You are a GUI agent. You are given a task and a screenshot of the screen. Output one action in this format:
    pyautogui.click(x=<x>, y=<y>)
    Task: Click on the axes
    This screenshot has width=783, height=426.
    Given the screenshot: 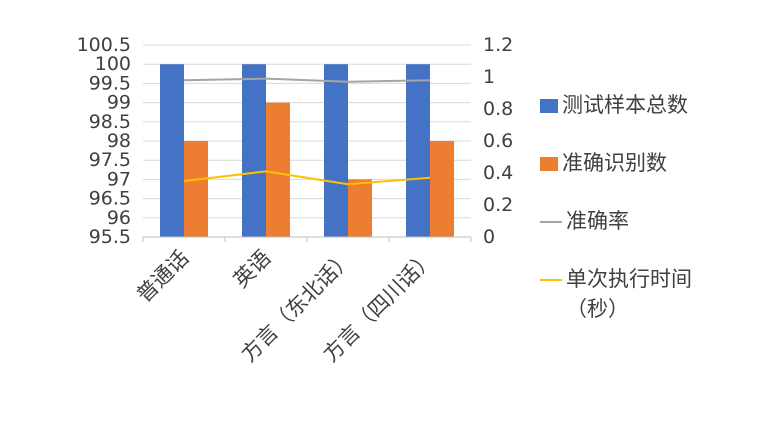 What is the action you would take?
    pyautogui.click(x=307, y=239)
    